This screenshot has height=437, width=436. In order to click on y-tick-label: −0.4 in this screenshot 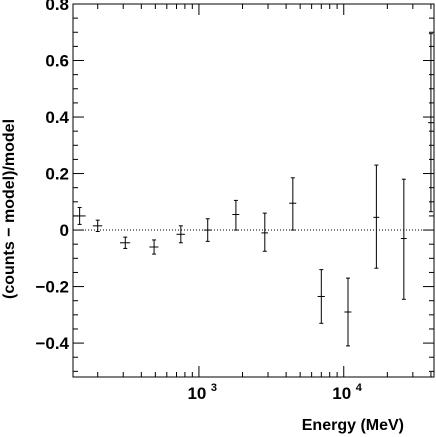, I will do `click(52, 343)`.